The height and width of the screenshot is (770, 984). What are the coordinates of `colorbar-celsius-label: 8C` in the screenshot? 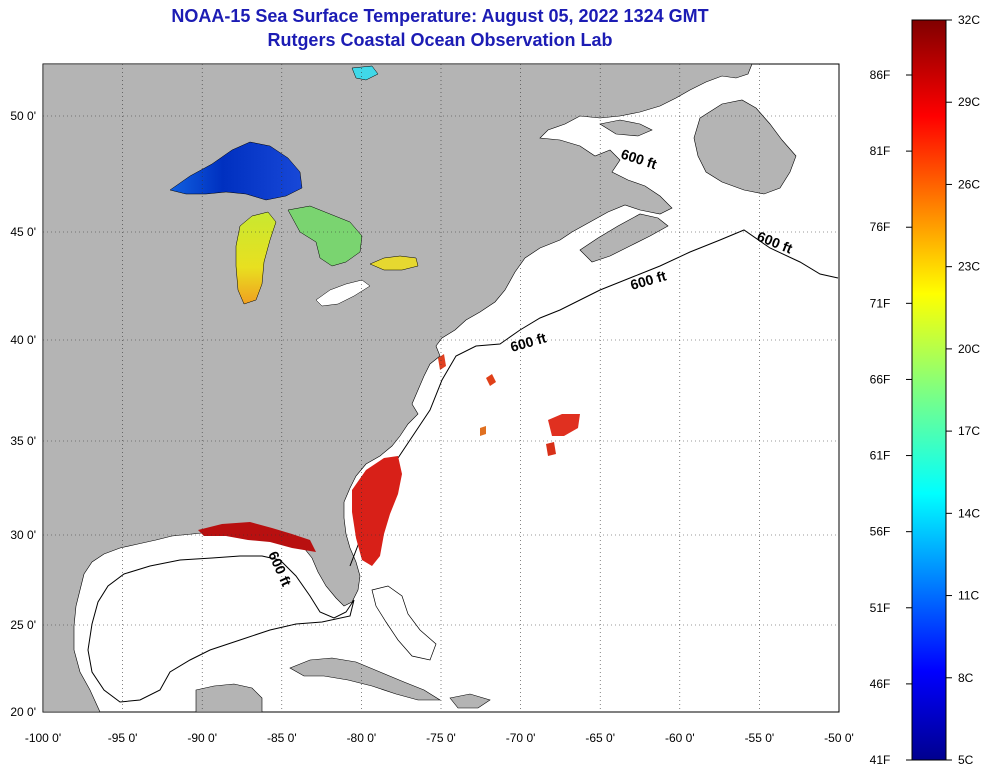 It's located at (966, 678).